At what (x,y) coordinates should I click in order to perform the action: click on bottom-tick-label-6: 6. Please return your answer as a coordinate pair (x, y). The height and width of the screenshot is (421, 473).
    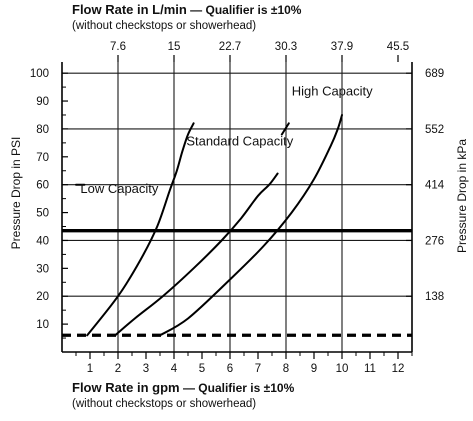
    Looking at the image, I should click on (230, 369).